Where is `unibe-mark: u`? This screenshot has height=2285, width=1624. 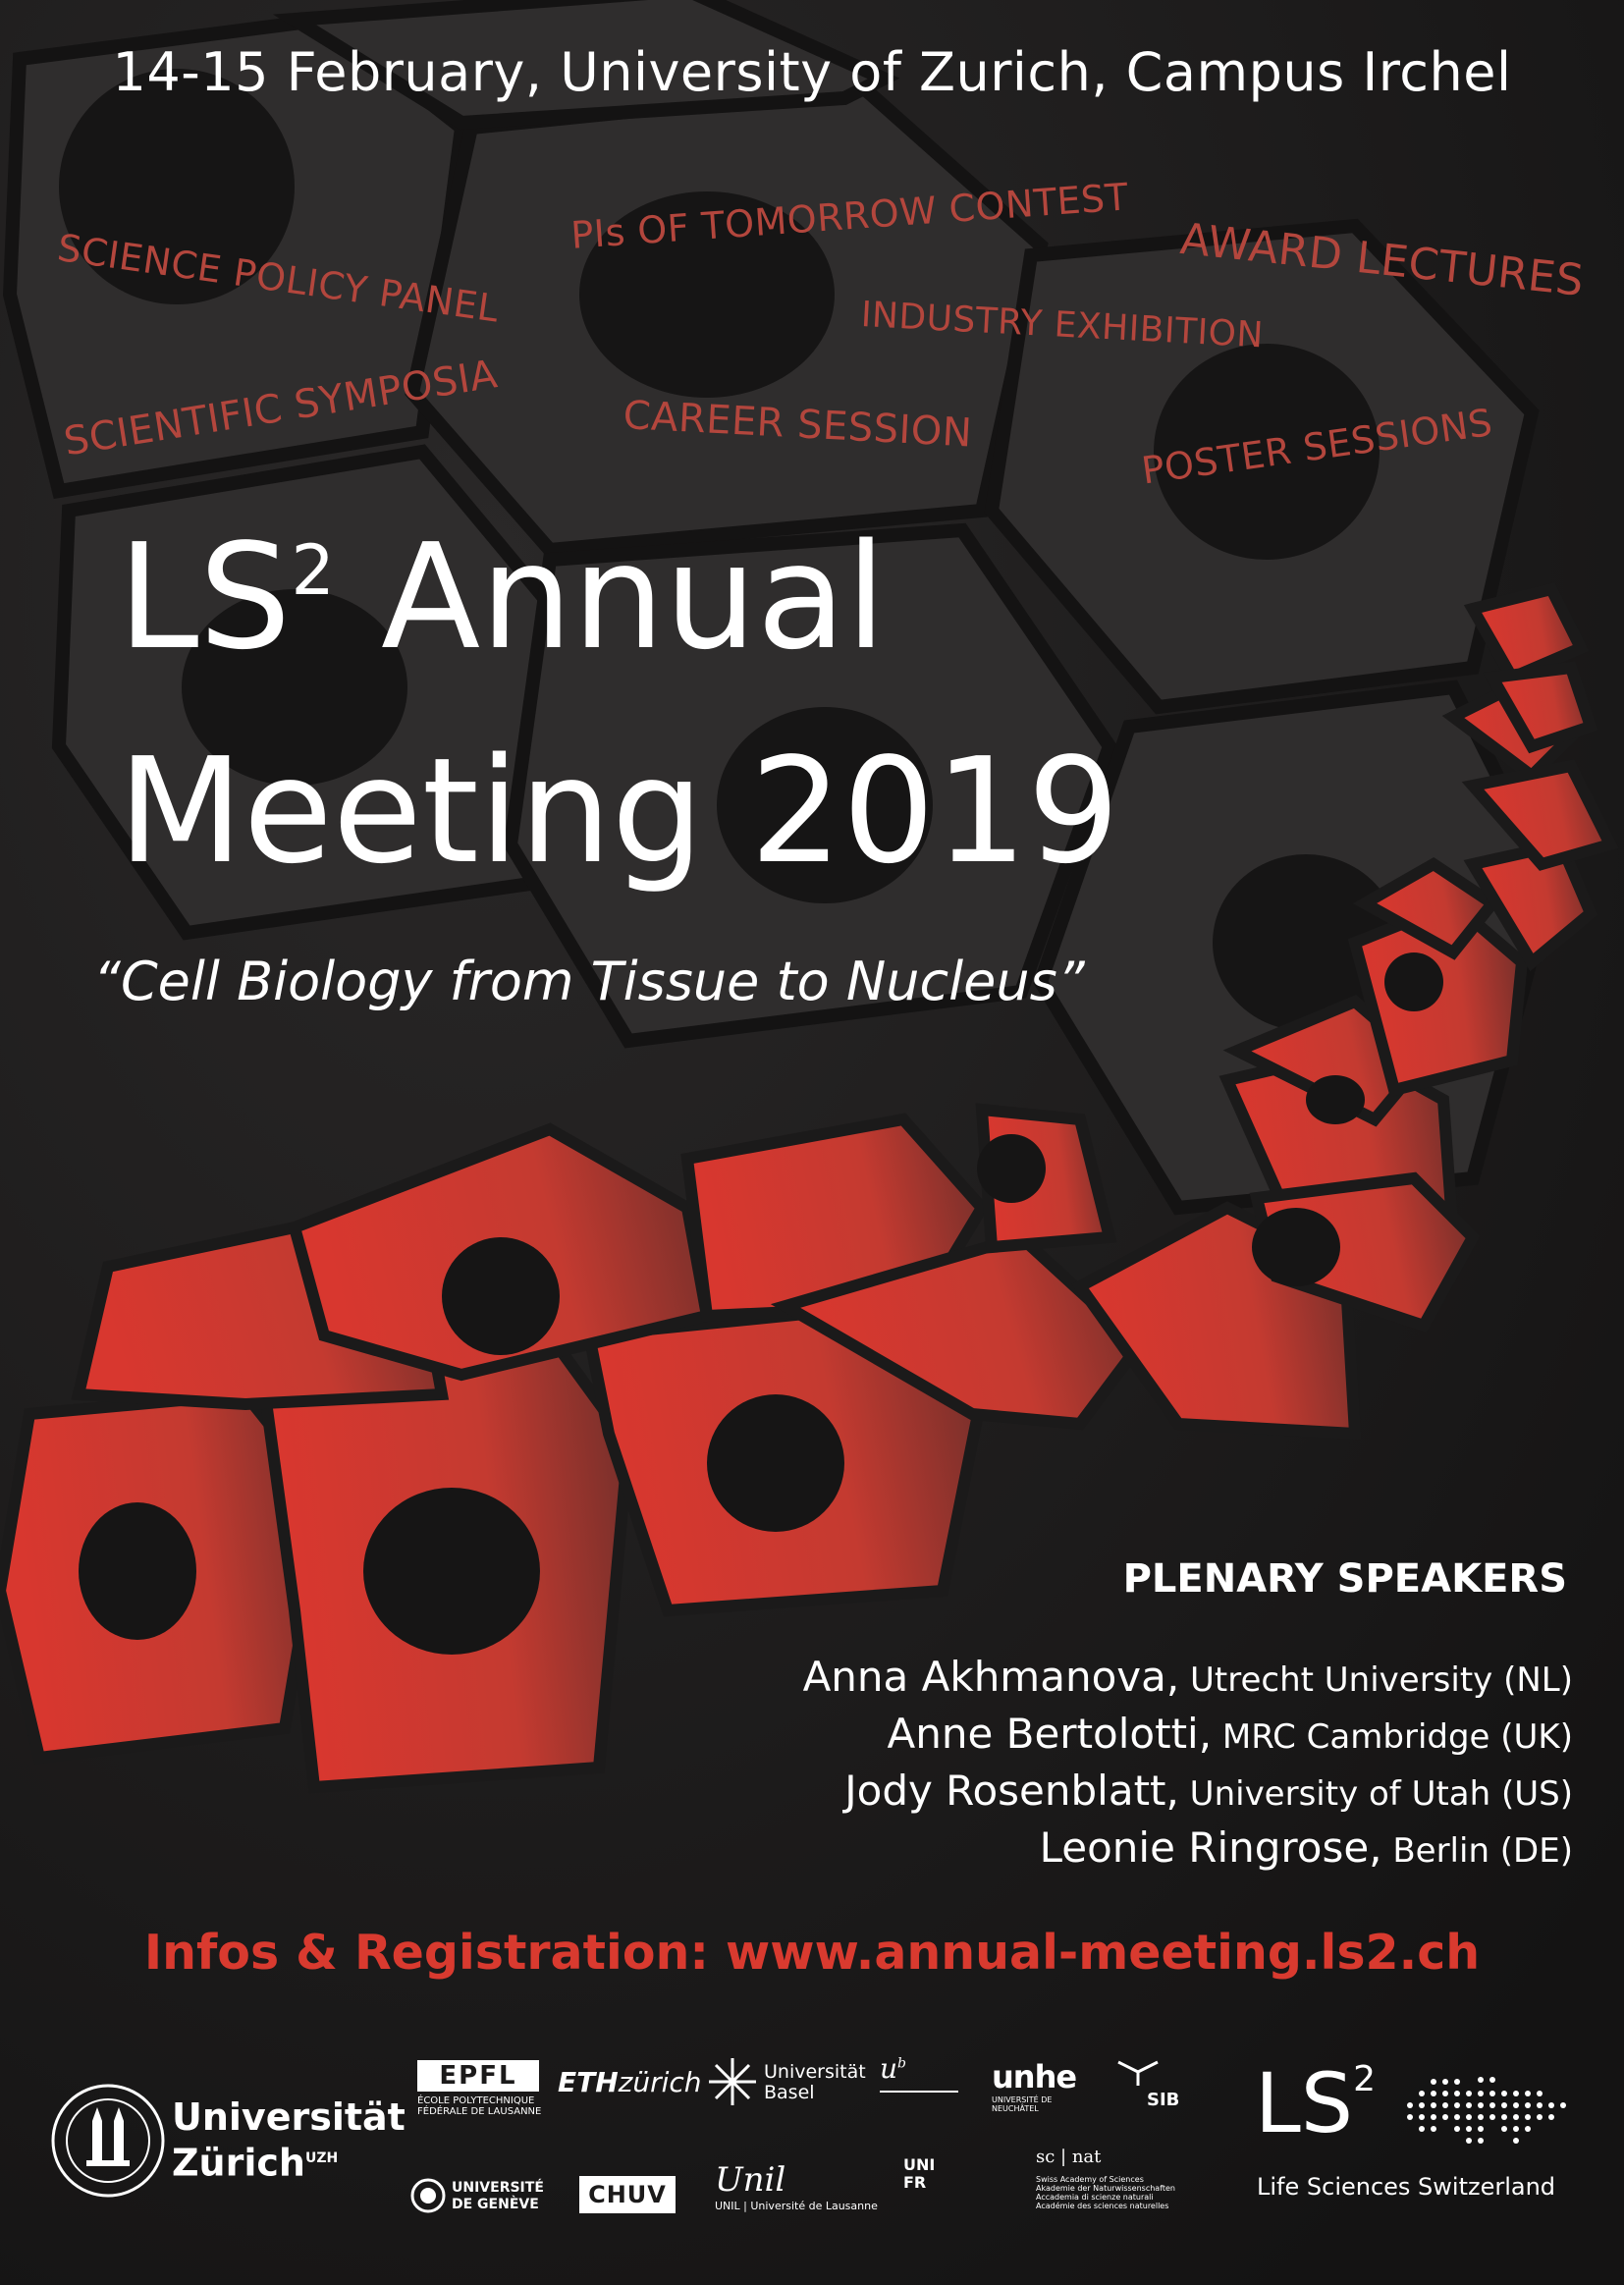
unibe-mark: u is located at coordinates (889, 2068).